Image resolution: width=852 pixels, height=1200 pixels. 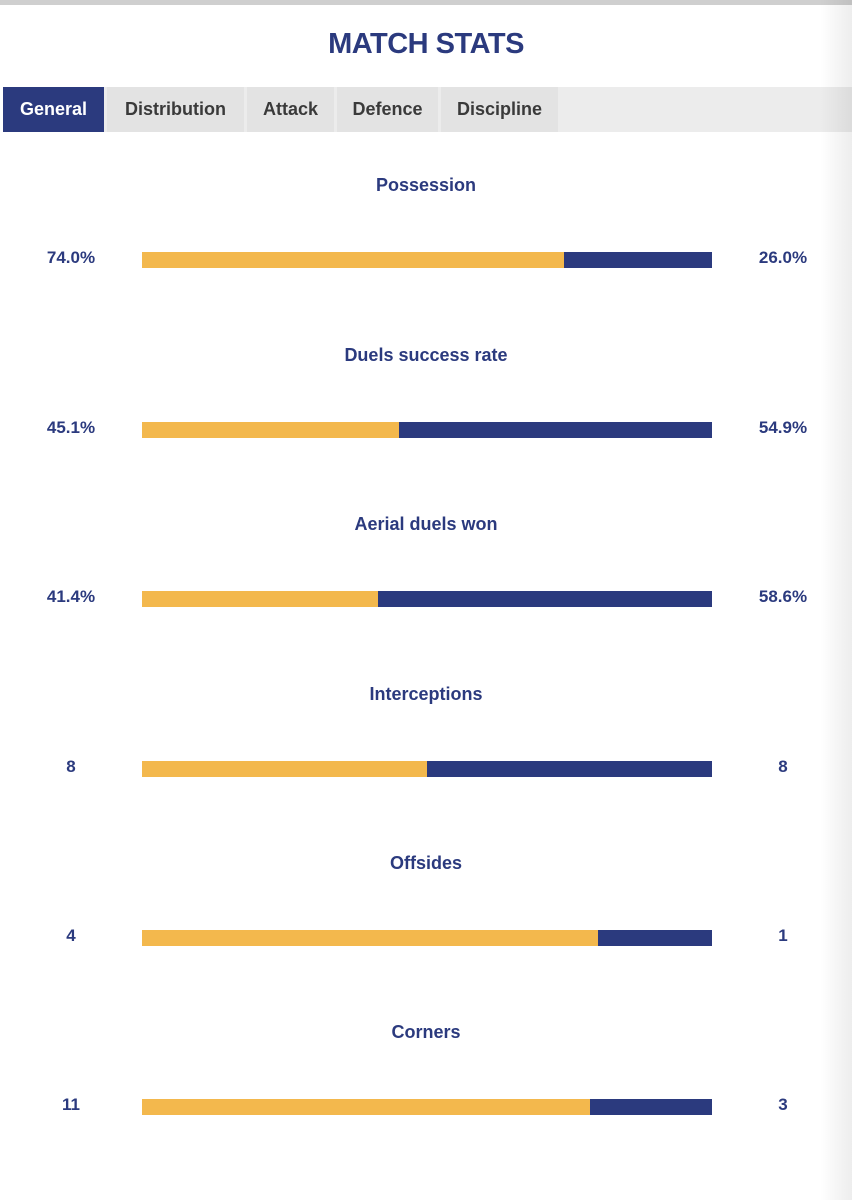 I want to click on away-value: 54.9%, so click(x=783, y=427).